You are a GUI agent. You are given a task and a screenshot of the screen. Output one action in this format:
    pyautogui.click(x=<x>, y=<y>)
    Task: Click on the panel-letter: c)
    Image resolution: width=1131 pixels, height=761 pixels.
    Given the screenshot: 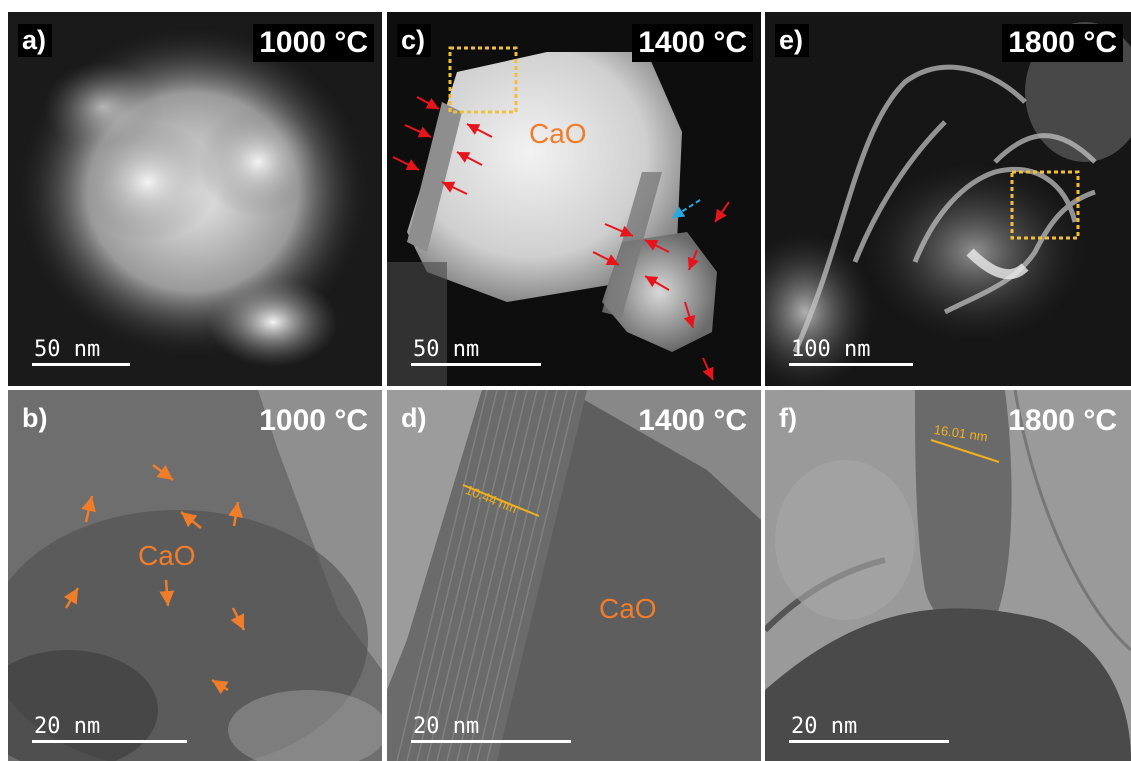 What is the action you would take?
    pyautogui.click(x=414, y=40)
    